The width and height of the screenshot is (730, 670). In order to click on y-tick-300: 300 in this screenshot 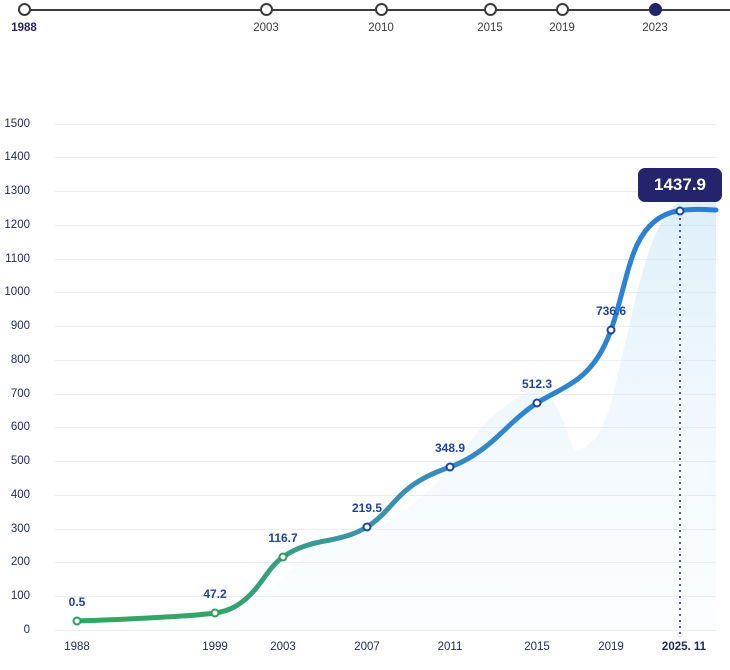, I will do `click(20, 529)`.